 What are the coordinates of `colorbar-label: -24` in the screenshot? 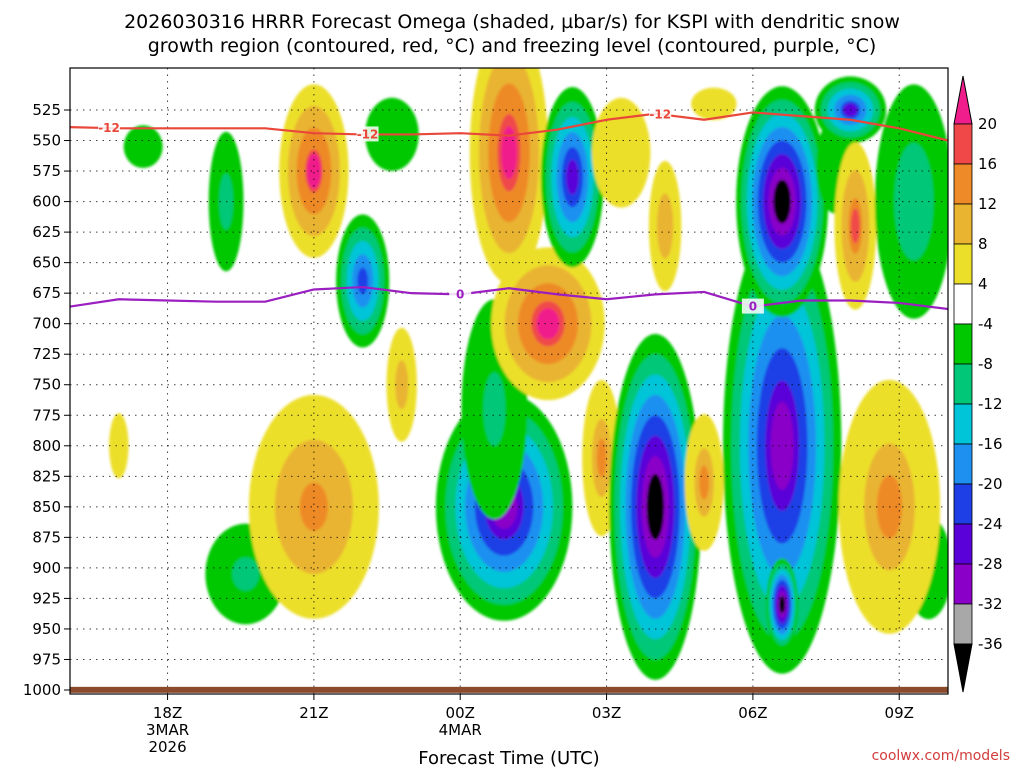 It's located at (990, 524).